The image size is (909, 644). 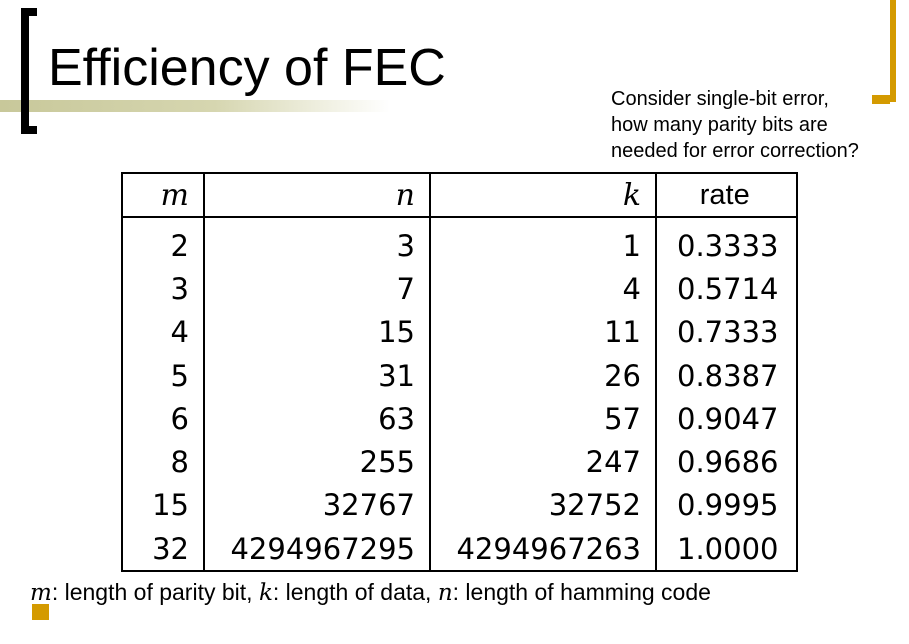 I want to click on left-bracket-decoration, so click(x=29, y=71).